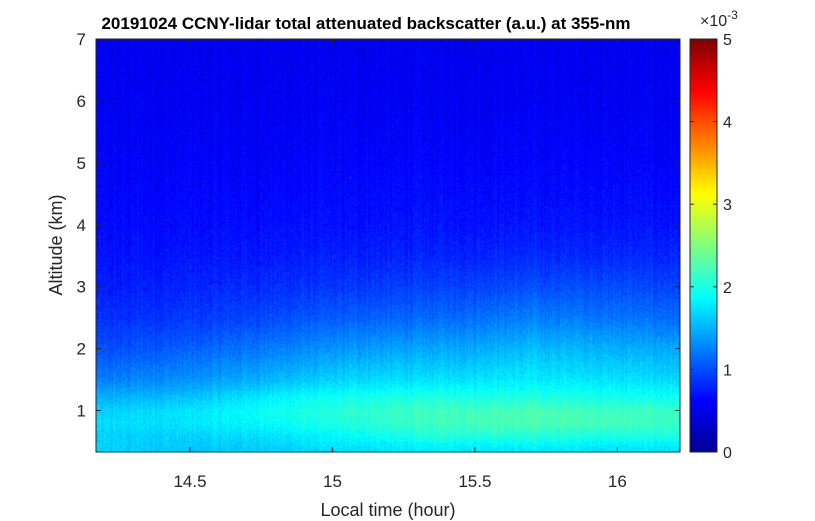 The height and width of the screenshot is (521, 815). I want to click on y-tick-label: 3, so click(81, 287).